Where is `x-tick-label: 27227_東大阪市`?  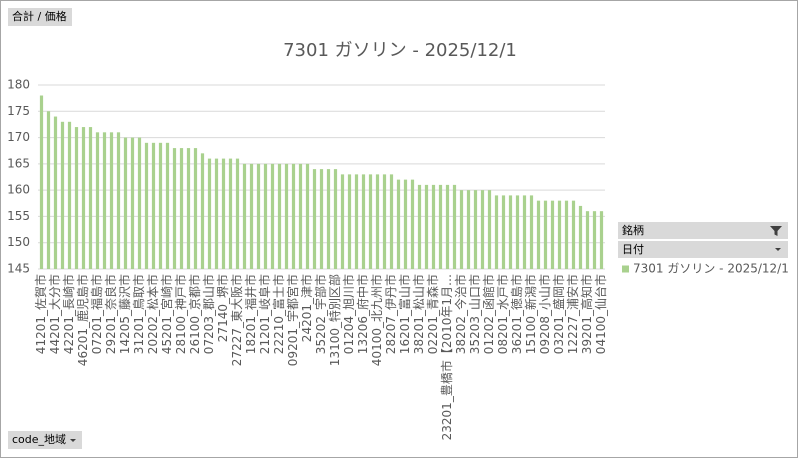
x-tick-label: 27227_東大阪市 is located at coordinates (236, 320).